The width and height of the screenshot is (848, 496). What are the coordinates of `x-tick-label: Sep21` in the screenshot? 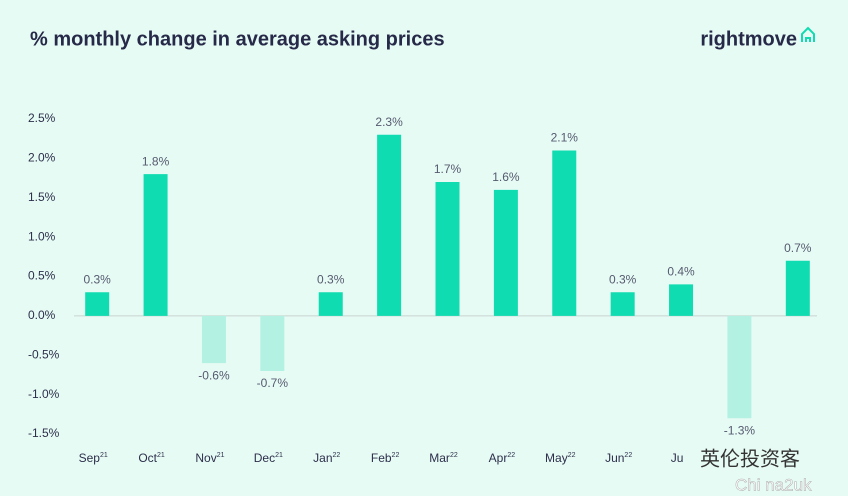 It's located at (93, 458).